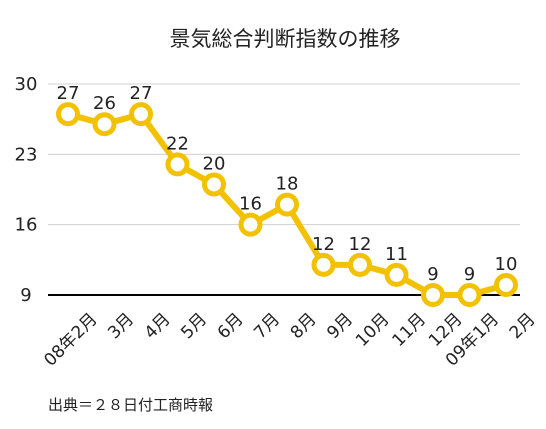 This screenshot has width=546, height=429. I want to click on data-label: 18, so click(287, 184).